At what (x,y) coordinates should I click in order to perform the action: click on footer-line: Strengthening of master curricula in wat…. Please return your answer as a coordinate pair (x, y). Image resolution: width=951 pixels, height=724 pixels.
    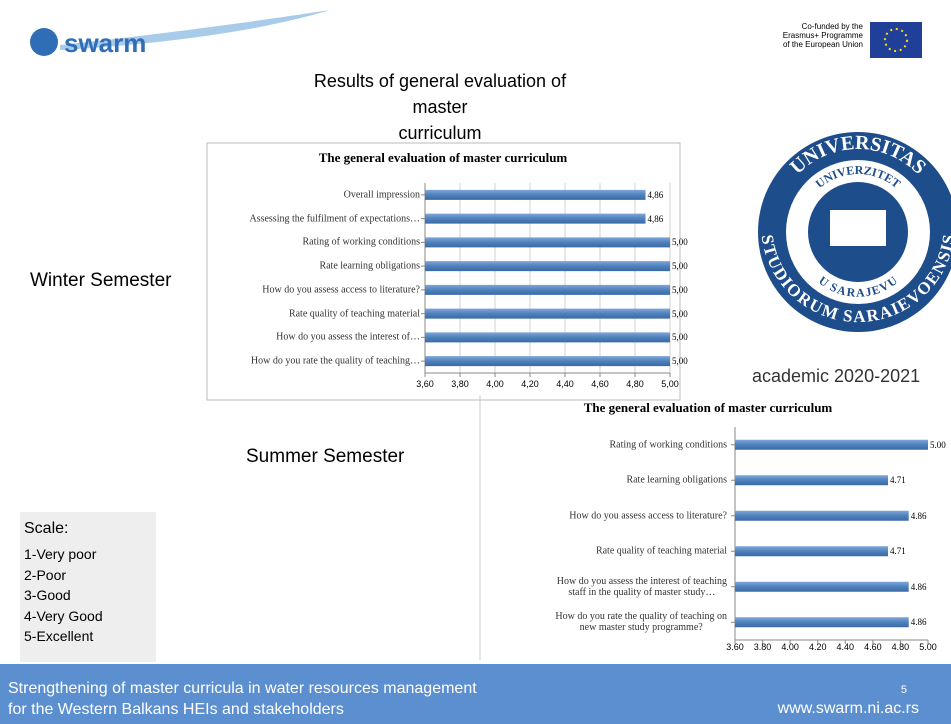
    Looking at the image, I should click on (242, 688).